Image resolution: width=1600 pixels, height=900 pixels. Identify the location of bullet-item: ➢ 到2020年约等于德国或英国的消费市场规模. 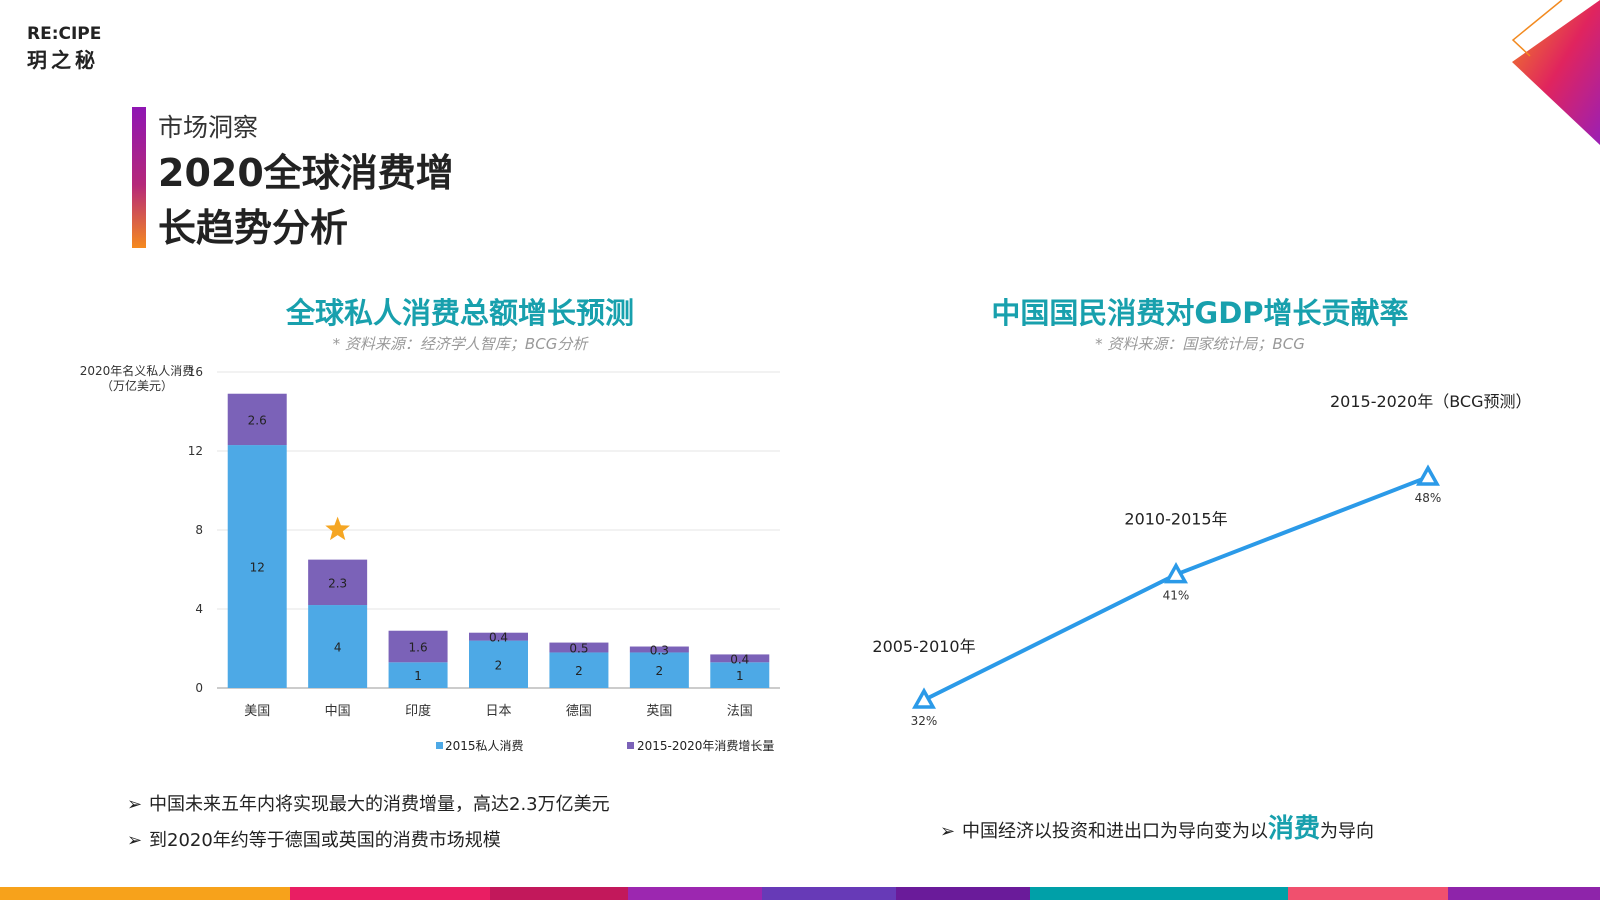
(314, 839).